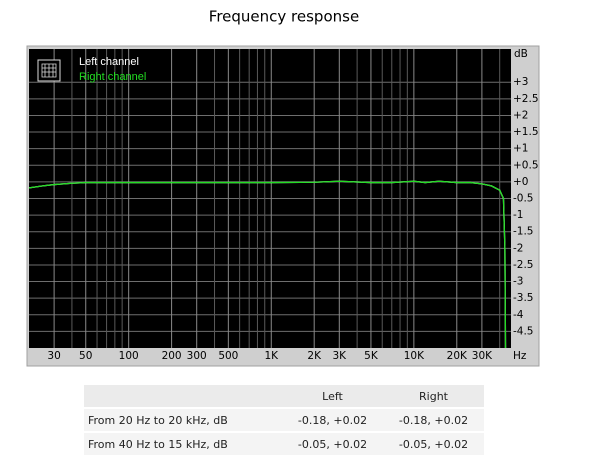  What do you see at coordinates (371, 356) in the screenshot?
I see `x-tick-label: 5K` at bounding box center [371, 356].